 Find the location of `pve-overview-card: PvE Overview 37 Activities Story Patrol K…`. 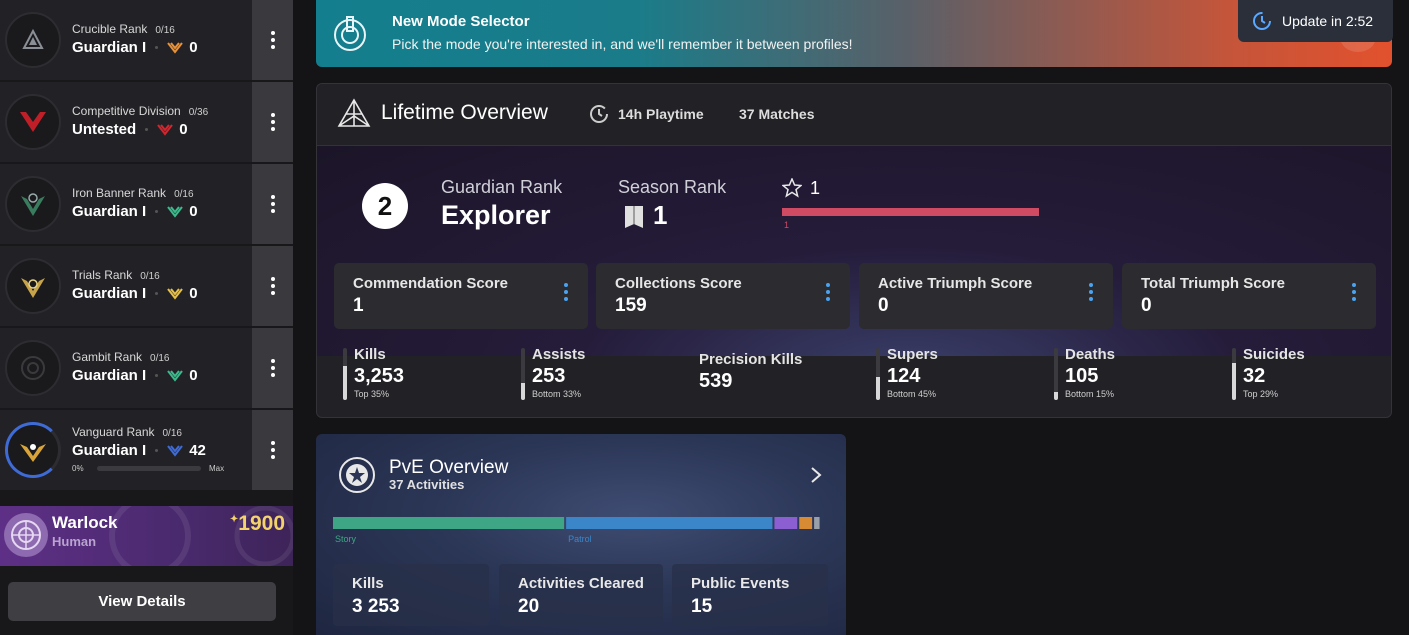

pve-overview-card: PvE Overview 37 Activities Story Patrol K… is located at coordinates (581, 534).